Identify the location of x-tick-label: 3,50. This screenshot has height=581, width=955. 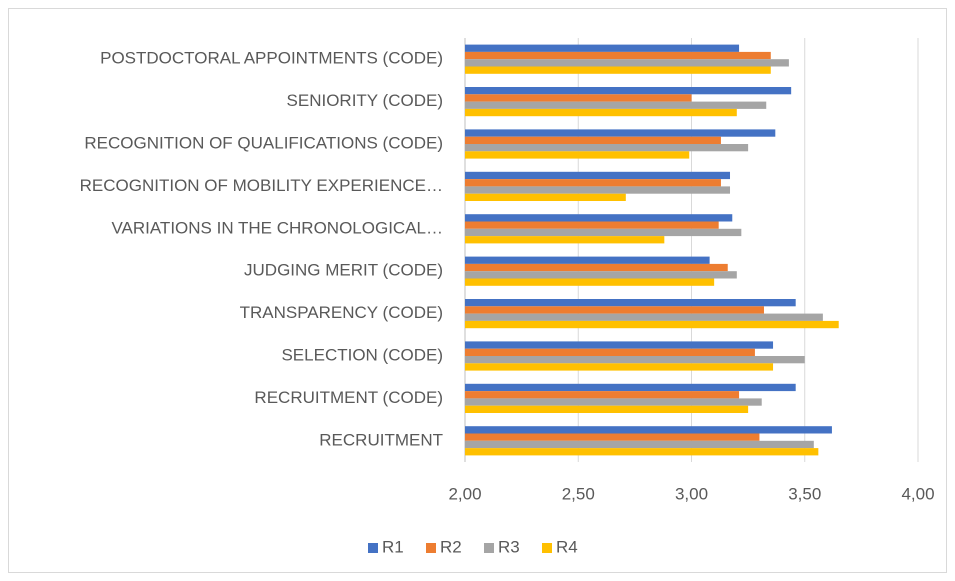
(804, 493).